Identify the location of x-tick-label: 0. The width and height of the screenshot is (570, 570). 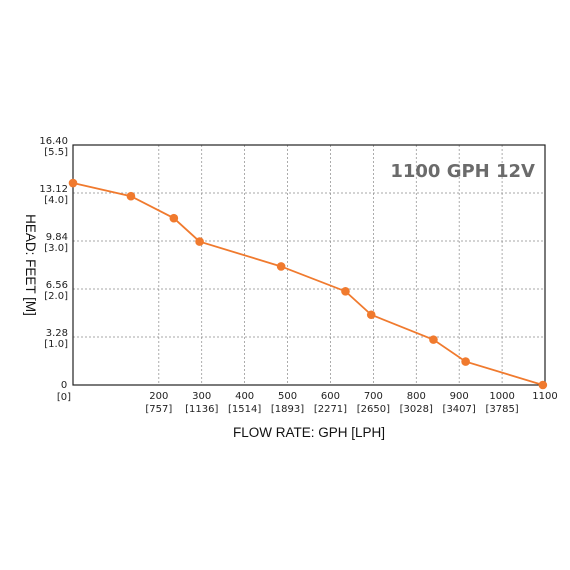
(64, 385).